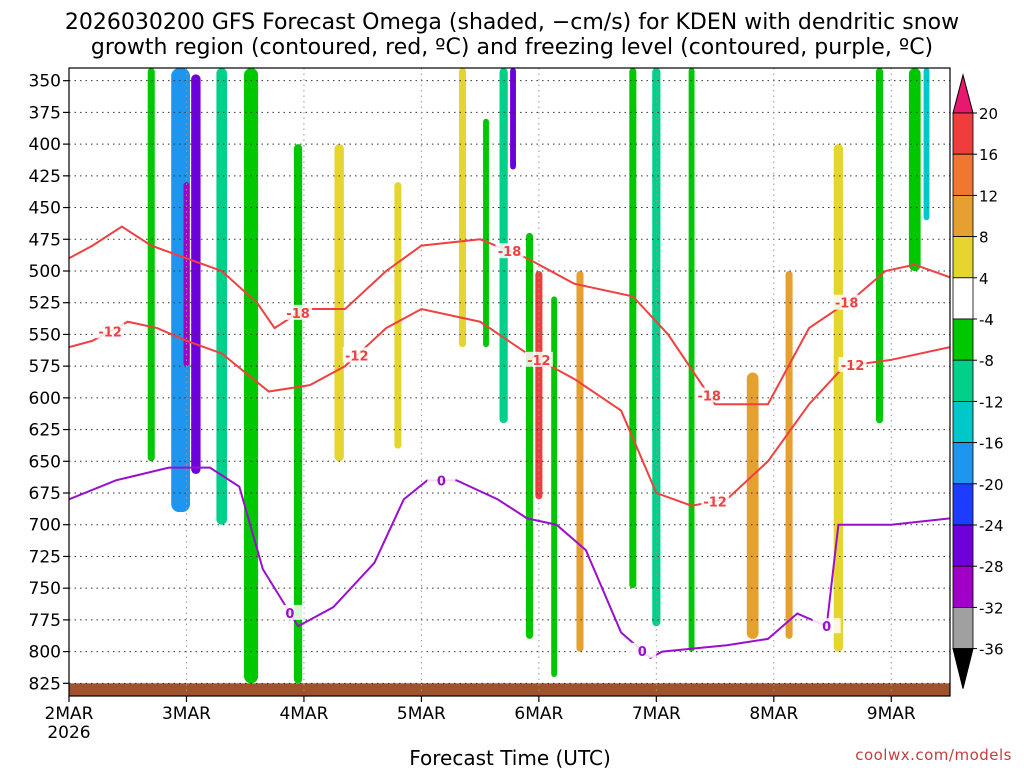  What do you see at coordinates (45, 82) in the screenshot?
I see `y-tick-label-0: 350` at bounding box center [45, 82].